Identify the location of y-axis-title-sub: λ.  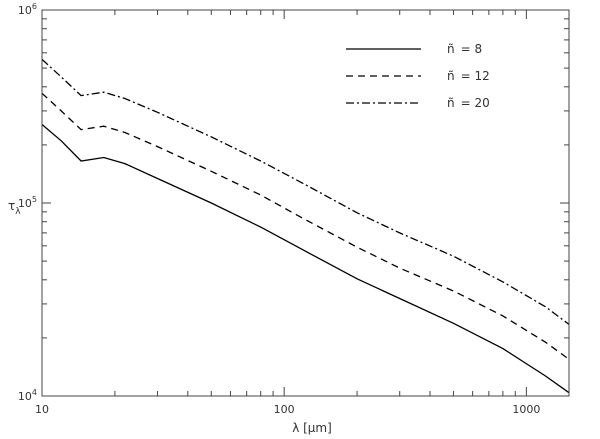
(18, 212).